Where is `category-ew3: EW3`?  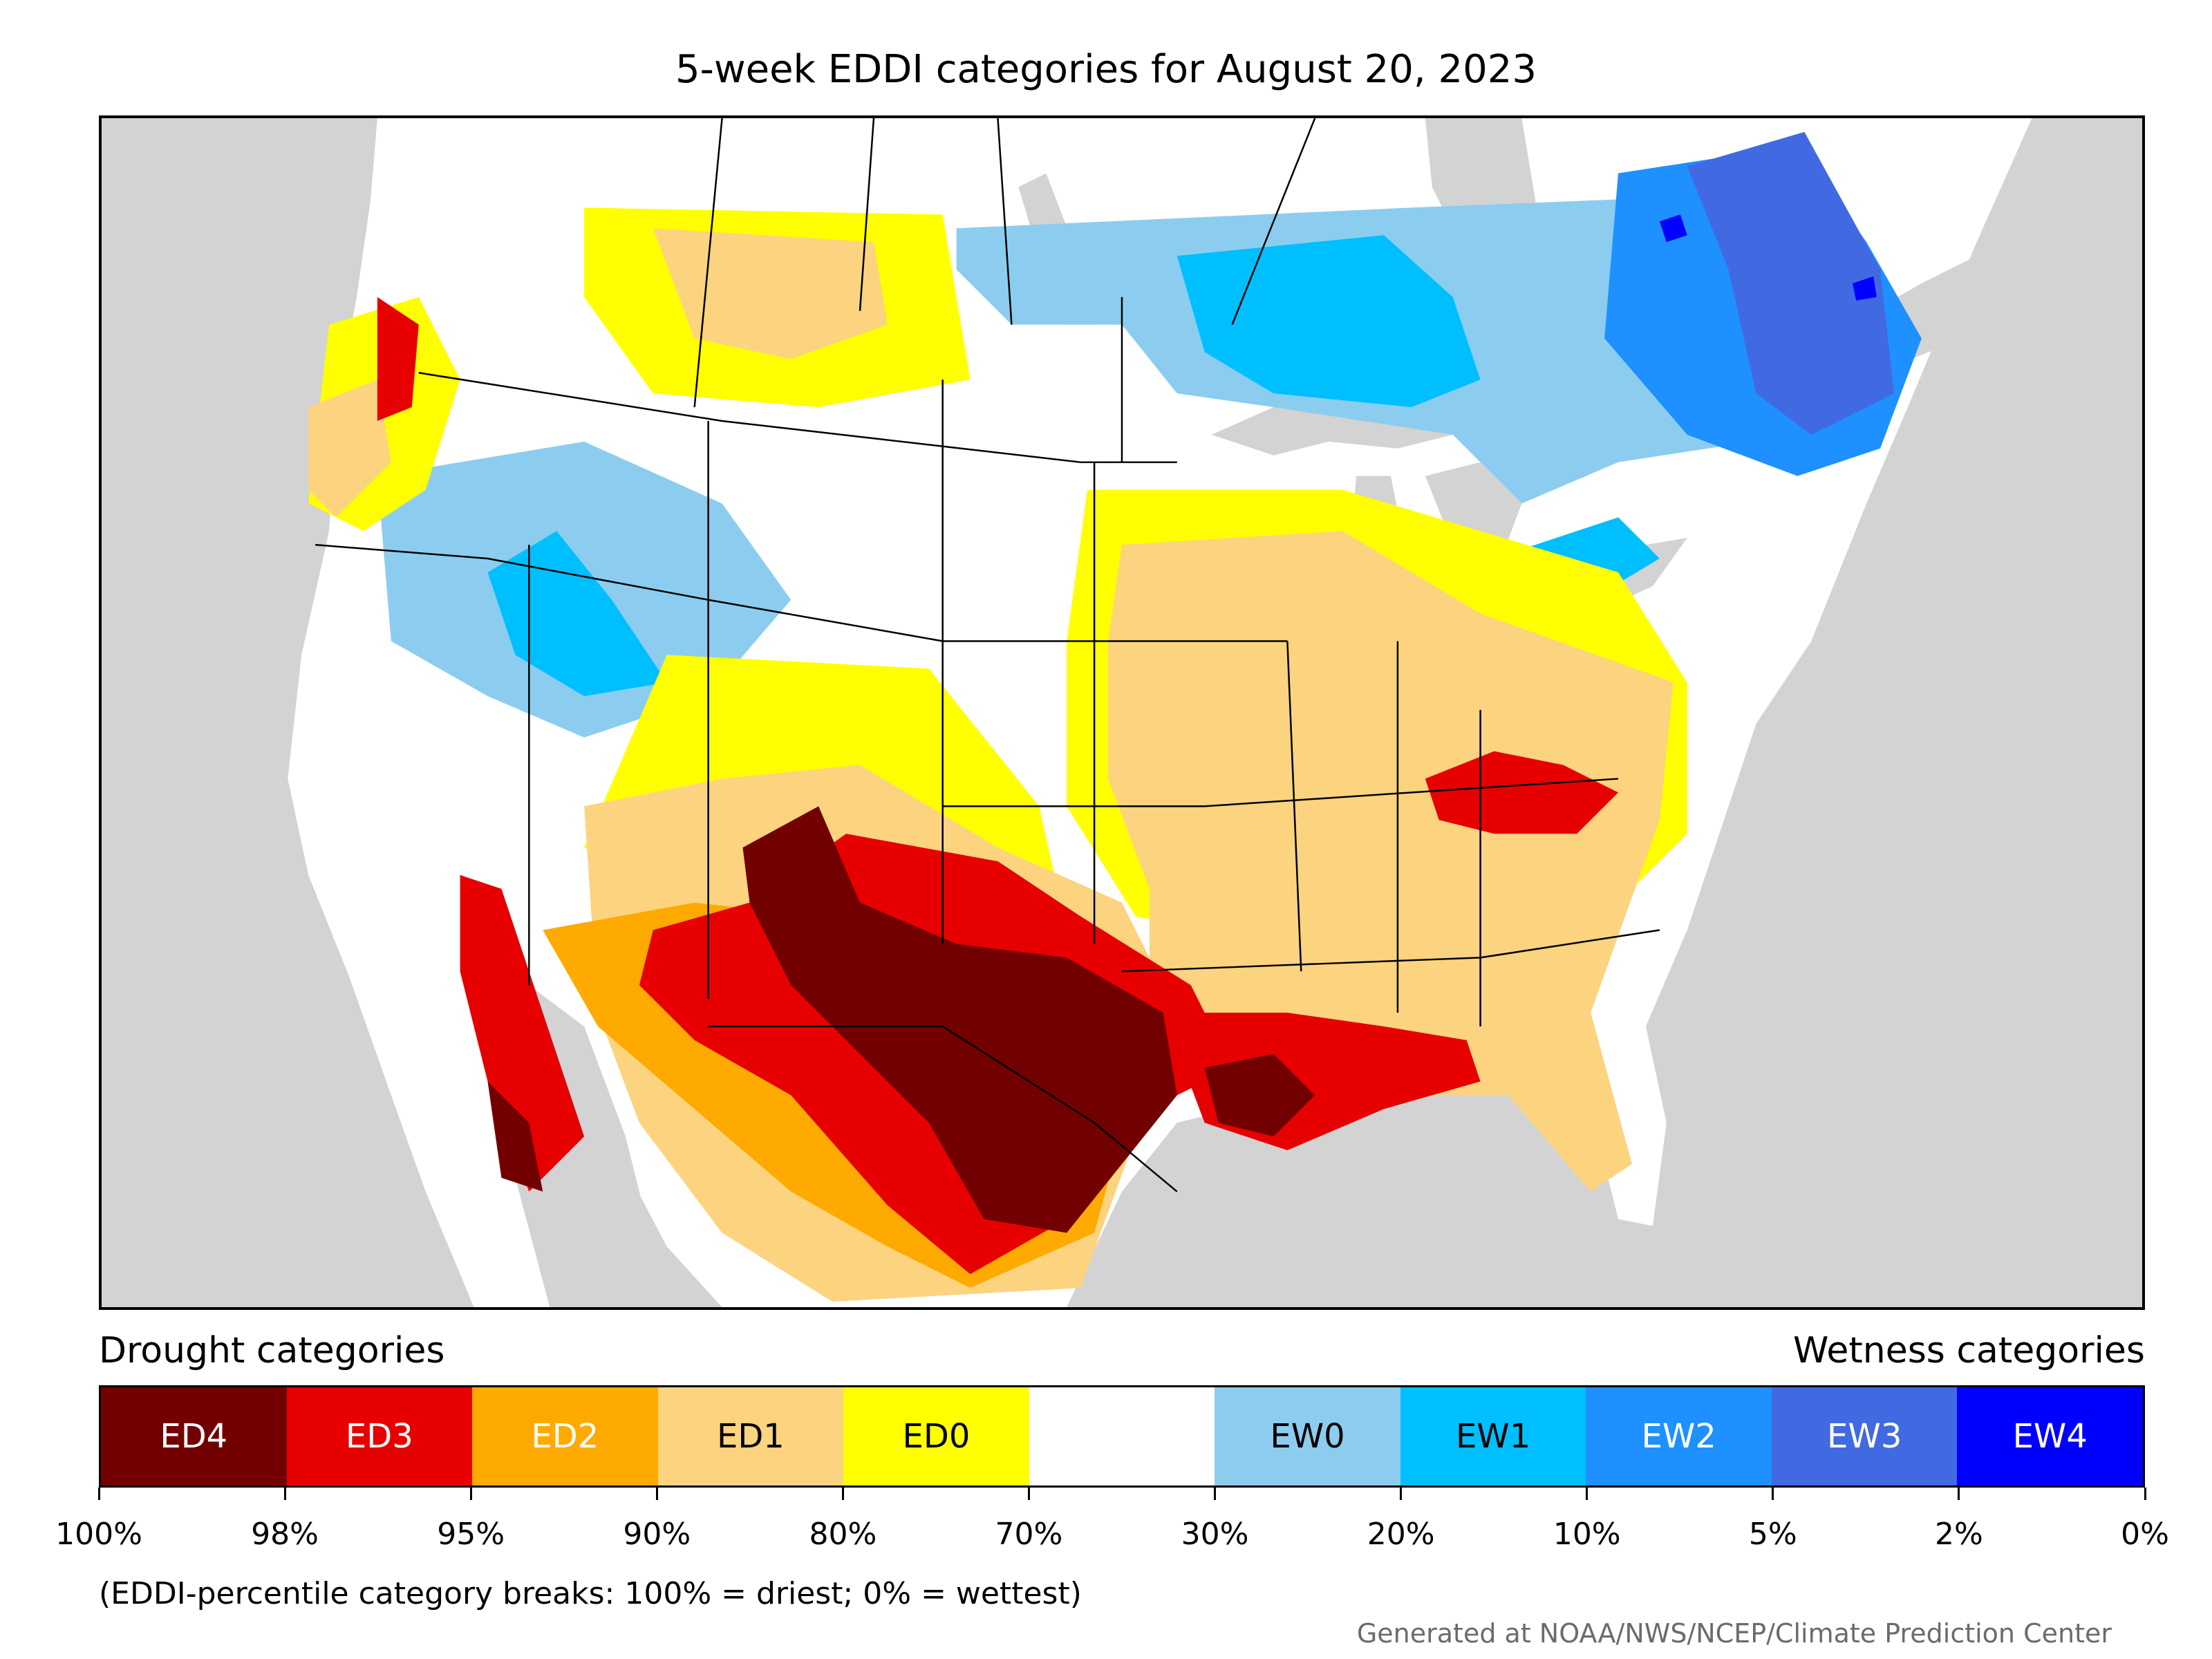
category-ew3: EW3 is located at coordinates (1864, 1436).